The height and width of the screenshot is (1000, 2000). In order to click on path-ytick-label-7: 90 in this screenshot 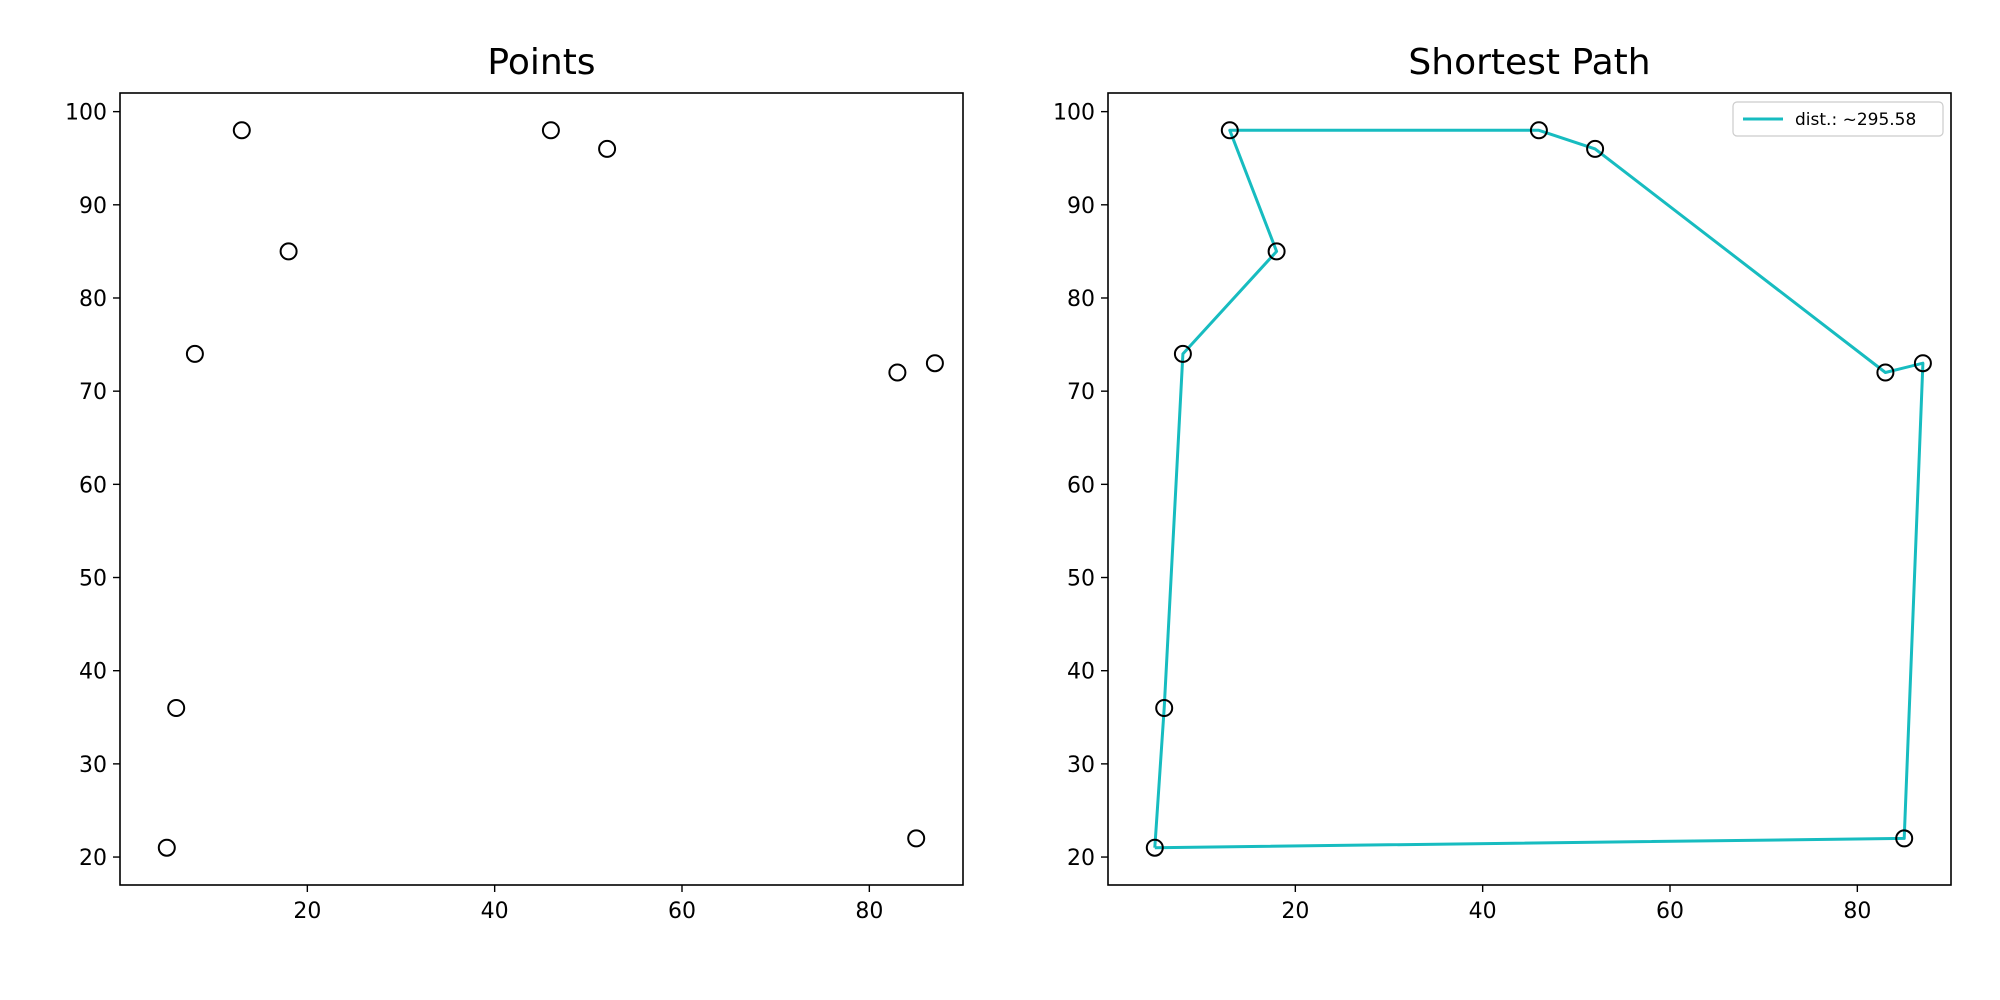, I will do `click(1081, 206)`.